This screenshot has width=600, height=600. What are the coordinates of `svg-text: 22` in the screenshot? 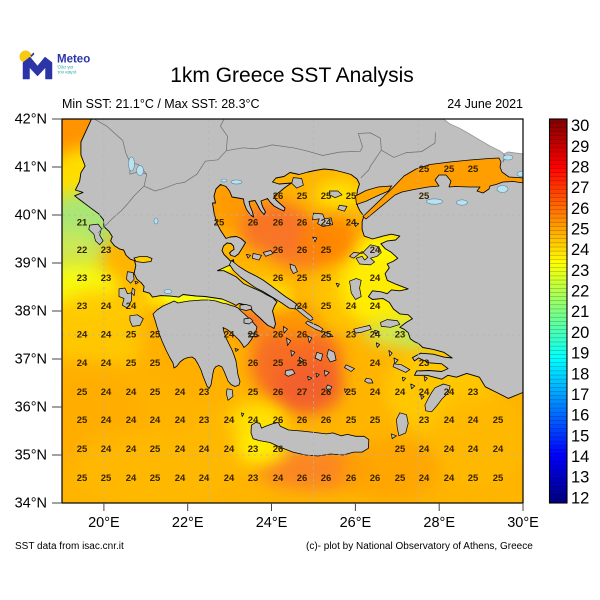 It's located at (82, 250).